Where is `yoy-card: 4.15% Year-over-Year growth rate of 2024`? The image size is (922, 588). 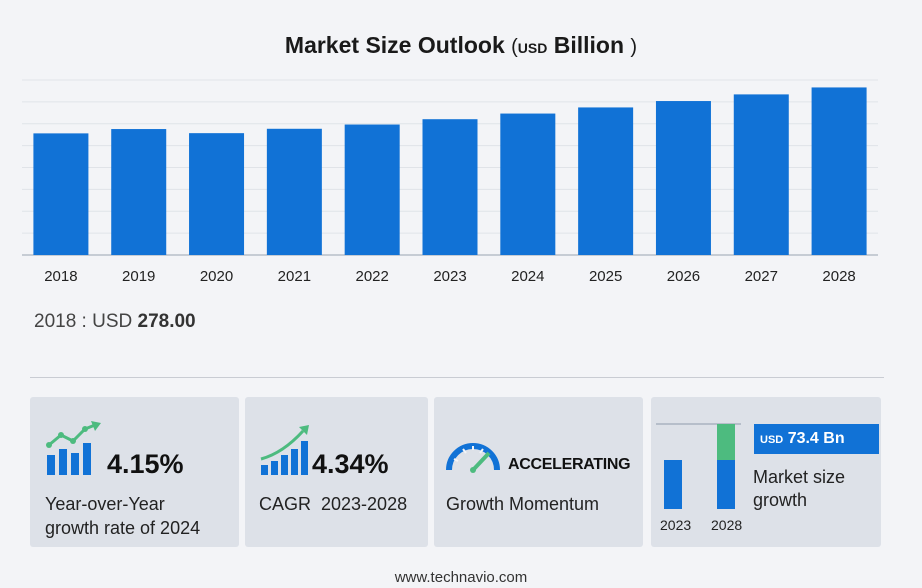 yoy-card: 4.15% Year-over-Year growth rate of 2024 is located at coordinates (134, 472).